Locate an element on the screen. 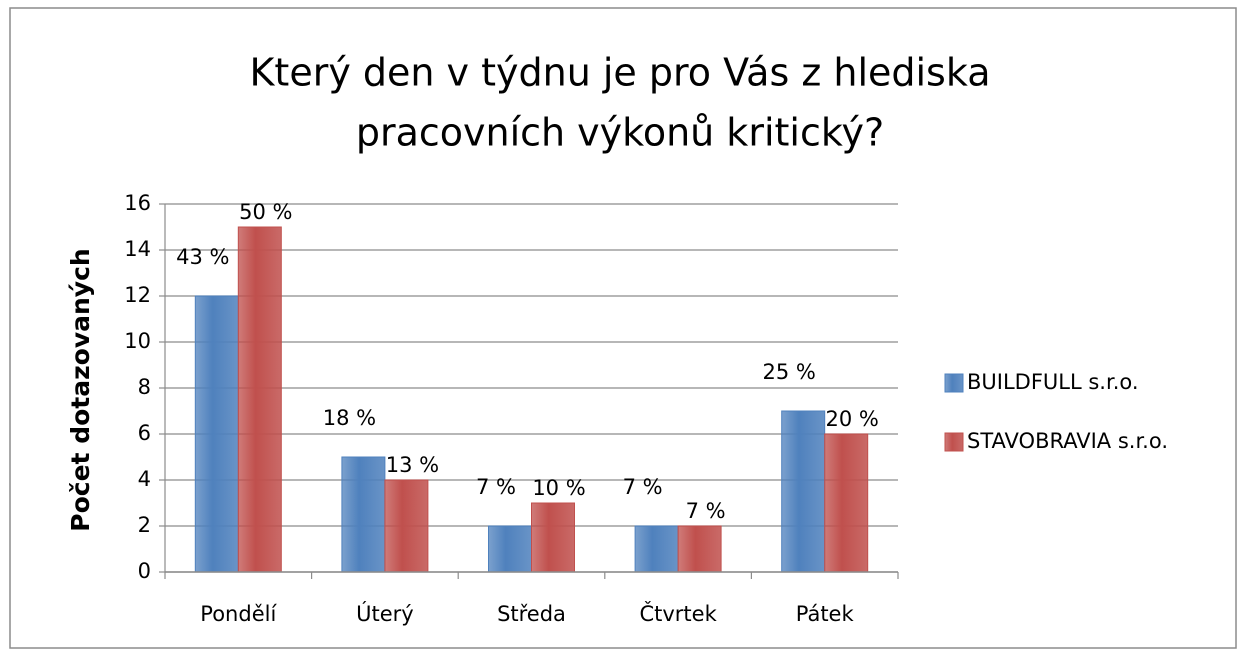 This screenshot has width=1244, height=652. x-tick-label: Čtvrtek is located at coordinates (678, 613).